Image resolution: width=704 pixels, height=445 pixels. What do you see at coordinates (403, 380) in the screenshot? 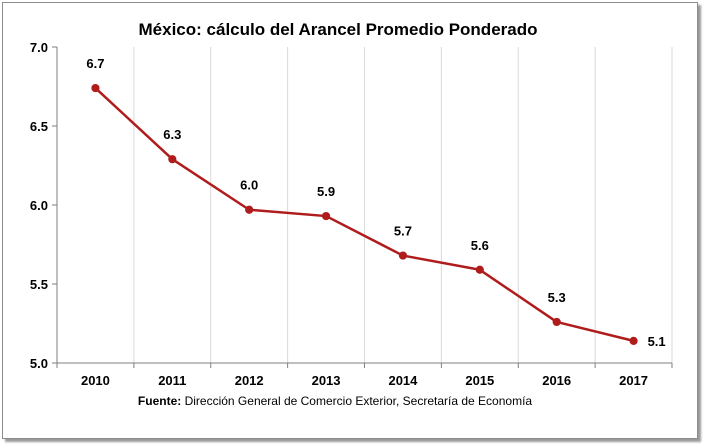
I see `x-tick-label: 2014` at bounding box center [403, 380].